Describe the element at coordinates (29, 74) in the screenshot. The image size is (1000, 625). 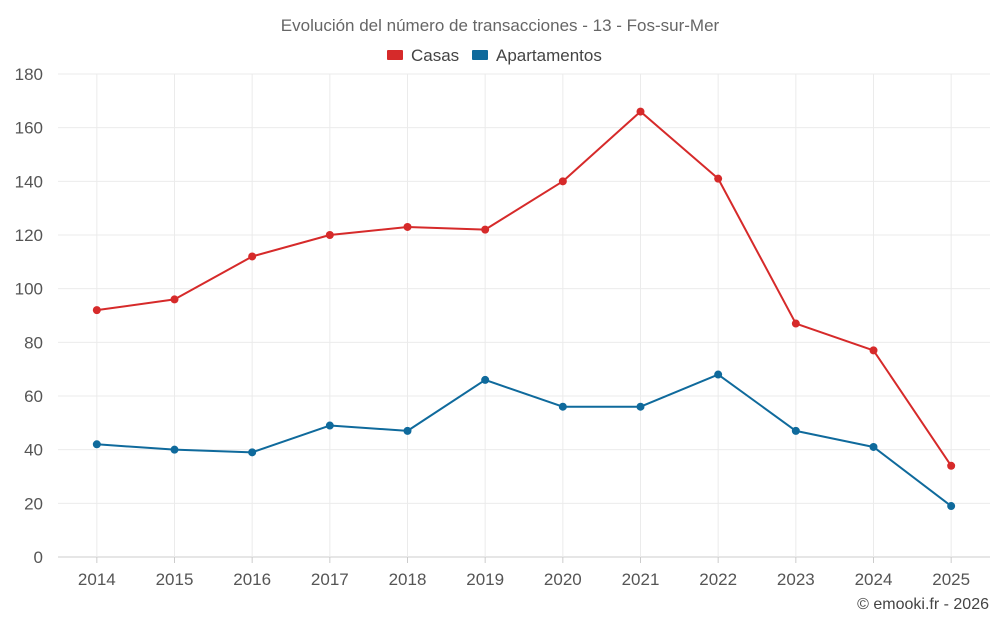
I see `y-tick-label: 180` at that location.